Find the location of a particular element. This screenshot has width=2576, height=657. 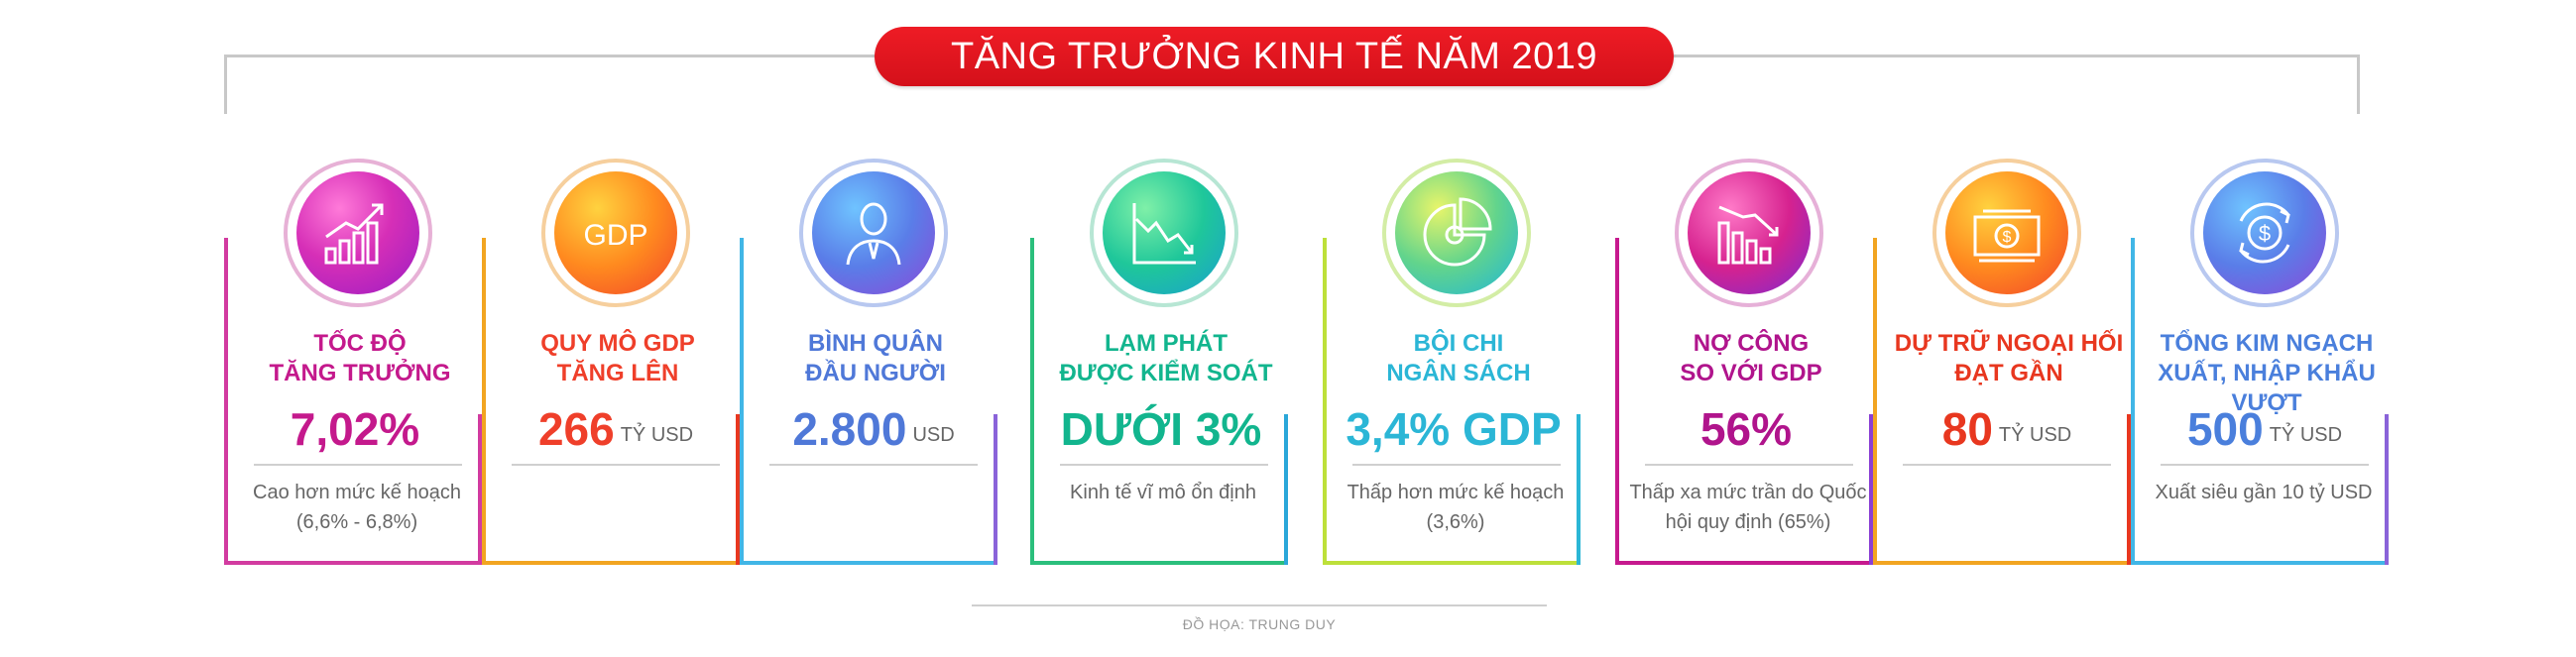

card-value-row: 500 TỶ USD is located at coordinates (2265, 429).